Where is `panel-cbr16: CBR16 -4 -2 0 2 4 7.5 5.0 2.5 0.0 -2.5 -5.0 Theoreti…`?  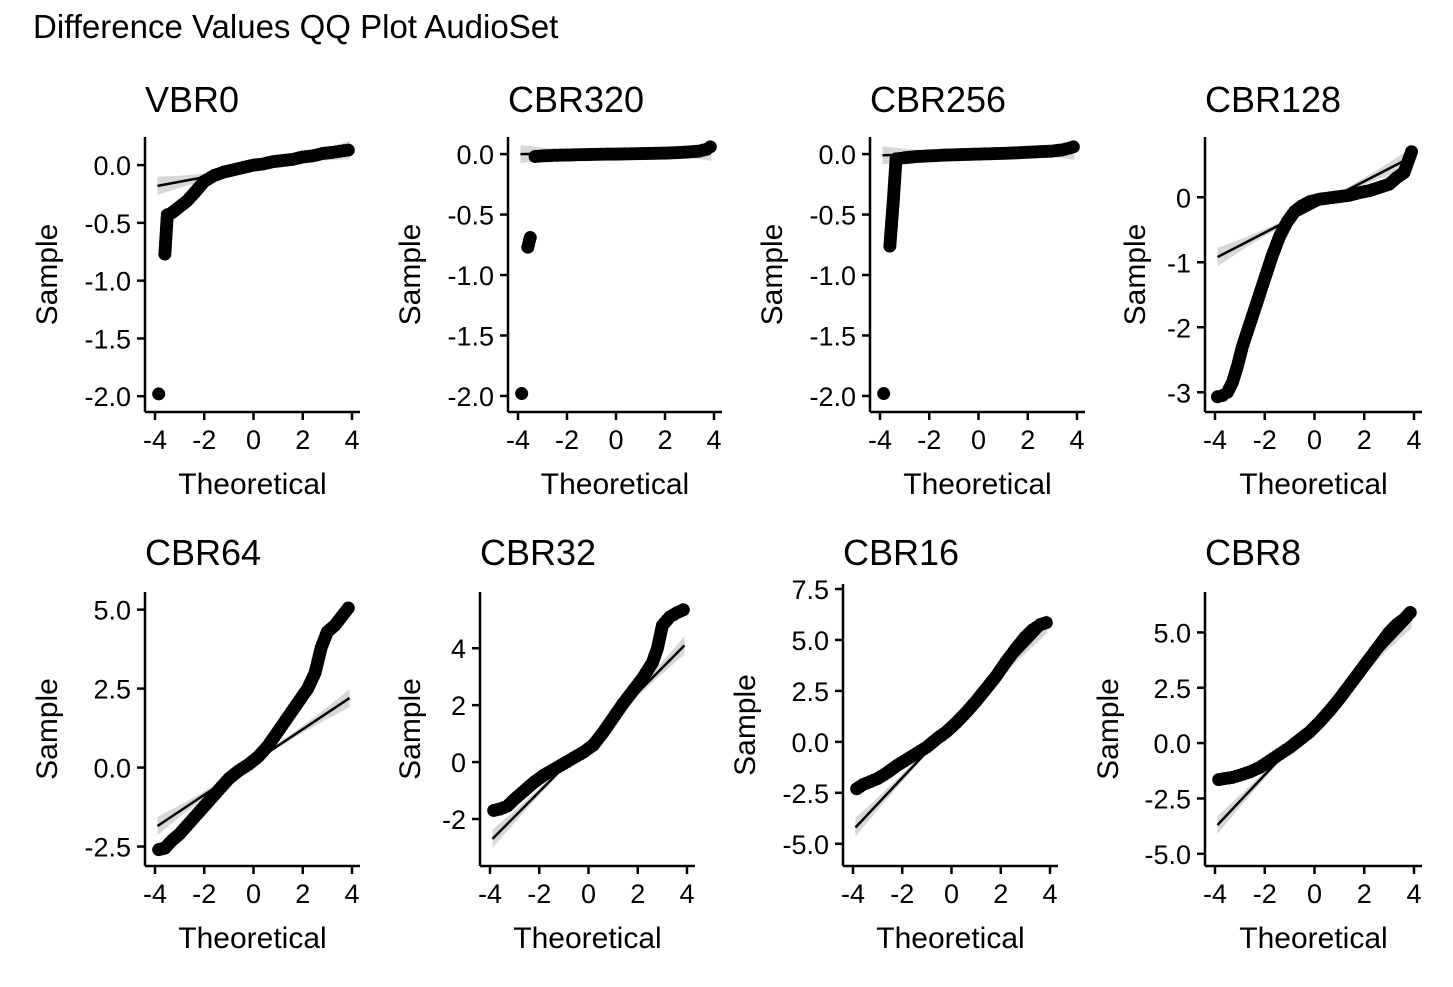
panel-cbr16: CBR16 -4 -2 0 2 4 7.5 5.0 2.5 0.0 -2.5 -5.0 Theoreti… is located at coordinates (893, 743).